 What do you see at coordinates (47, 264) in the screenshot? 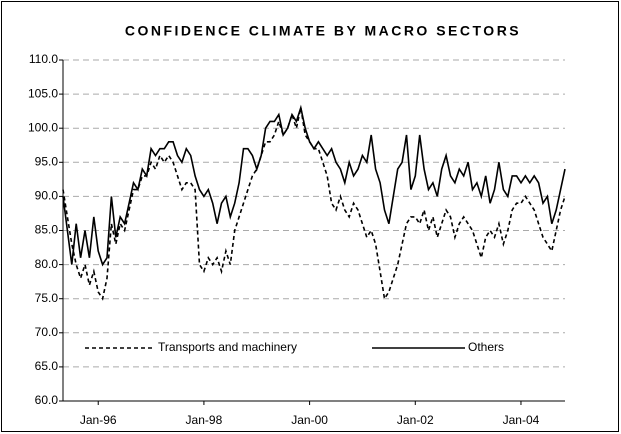
I see `y-tick-label: 80.0` at bounding box center [47, 264].